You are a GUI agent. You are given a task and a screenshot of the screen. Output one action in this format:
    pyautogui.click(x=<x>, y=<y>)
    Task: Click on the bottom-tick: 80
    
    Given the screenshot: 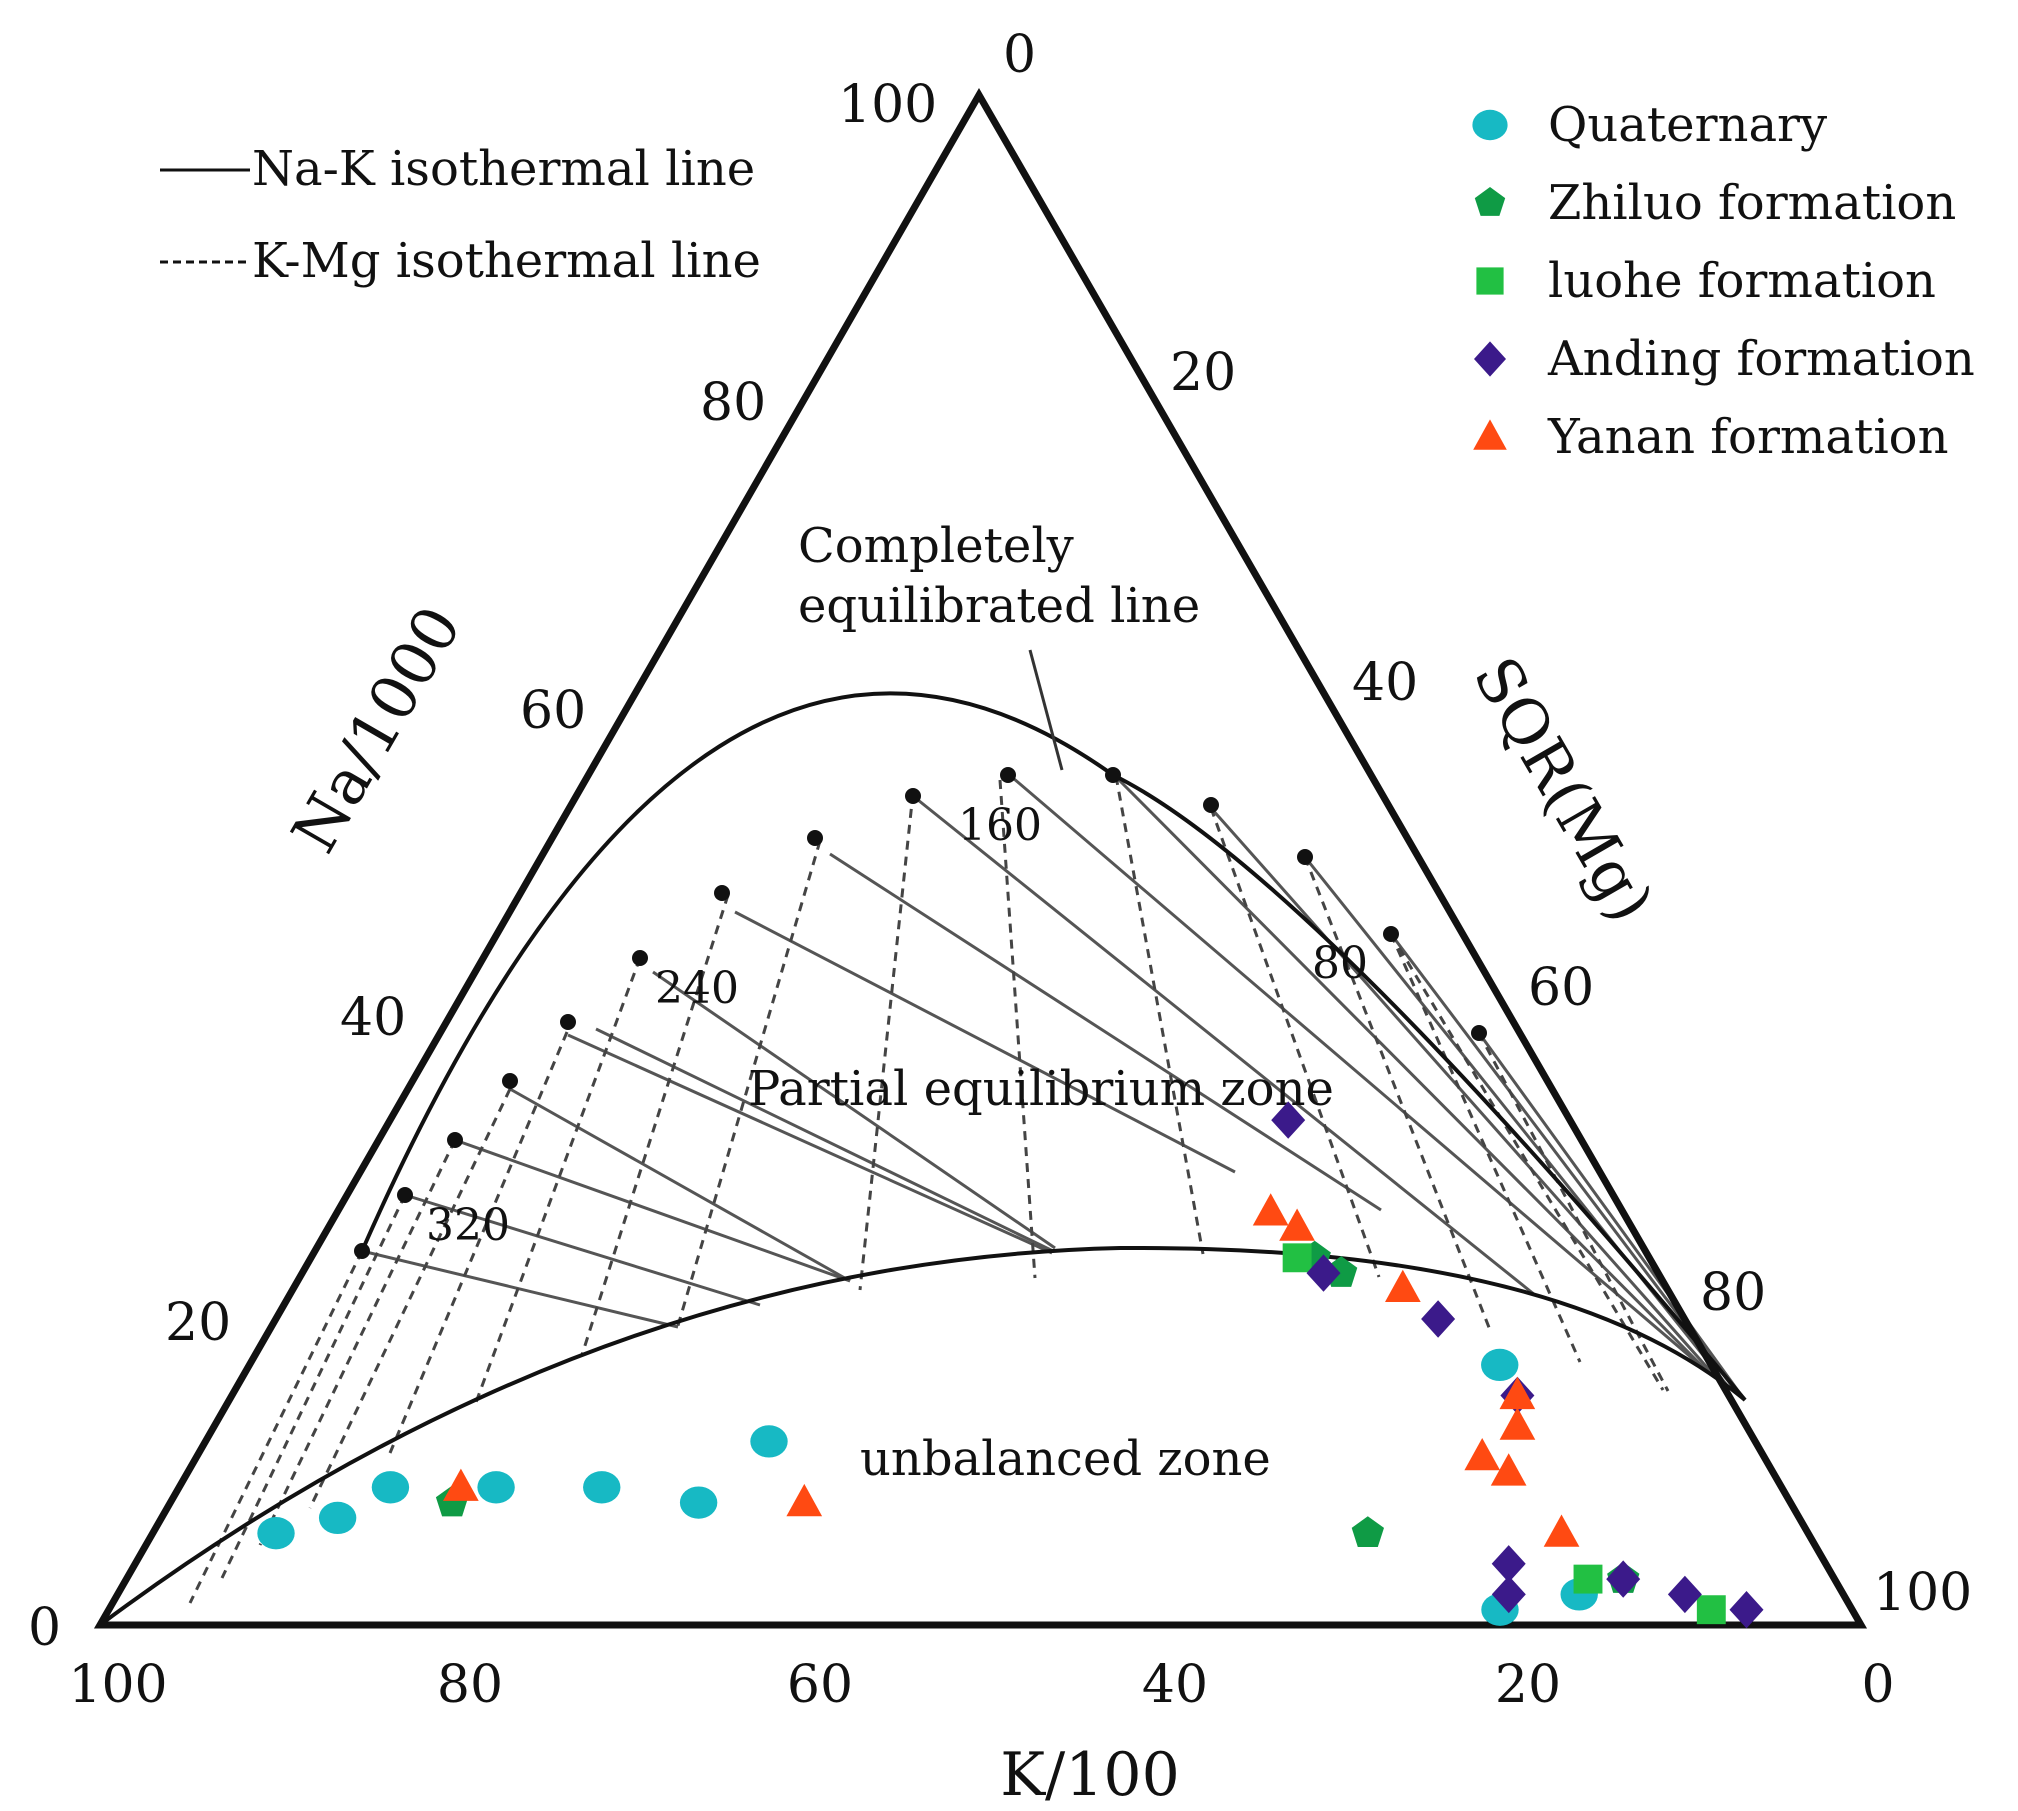 What is the action you would take?
    pyautogui.click(x=470, y=1685)
    